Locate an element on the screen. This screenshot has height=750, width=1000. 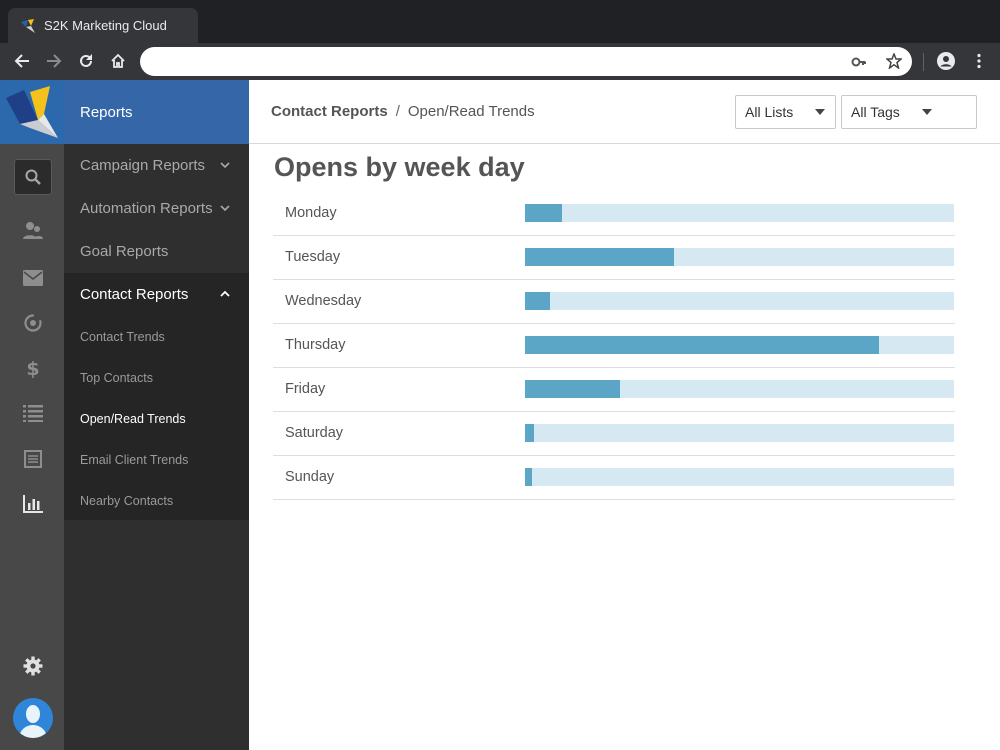
lists-filter-select: All Lists is located at coordinates (785, 112).